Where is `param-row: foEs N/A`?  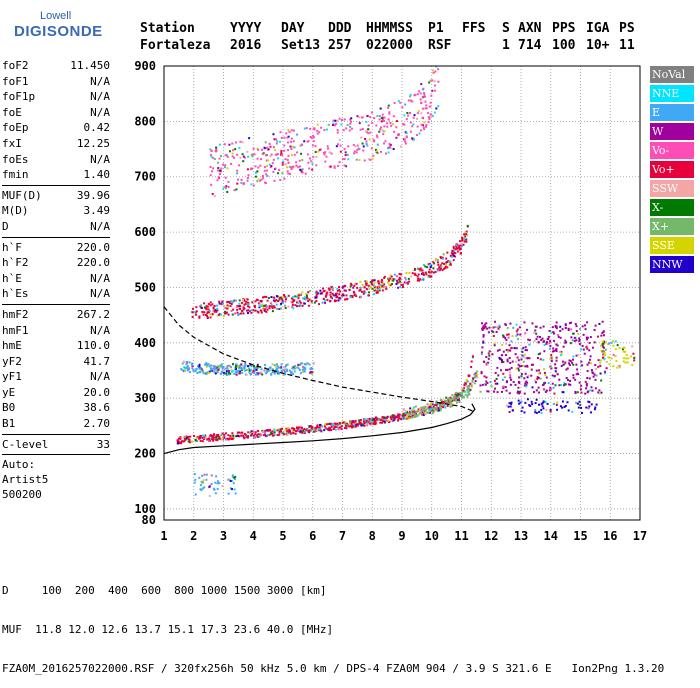 param-row: foEs N/A is located at coordinates (56, 160).